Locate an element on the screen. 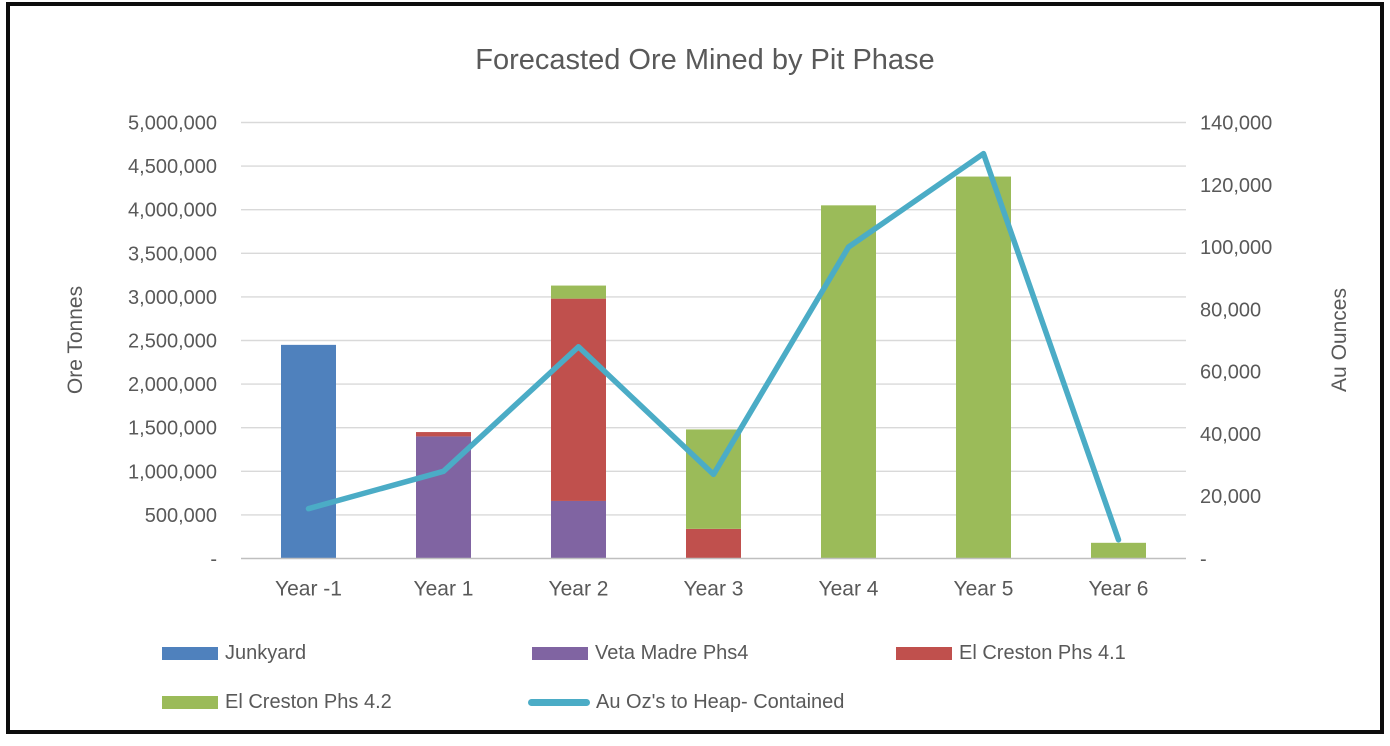 This screenshot has width=1390, height=746. left-axis-tick-label: 3,500,000 is located at coordinates (172, 254).